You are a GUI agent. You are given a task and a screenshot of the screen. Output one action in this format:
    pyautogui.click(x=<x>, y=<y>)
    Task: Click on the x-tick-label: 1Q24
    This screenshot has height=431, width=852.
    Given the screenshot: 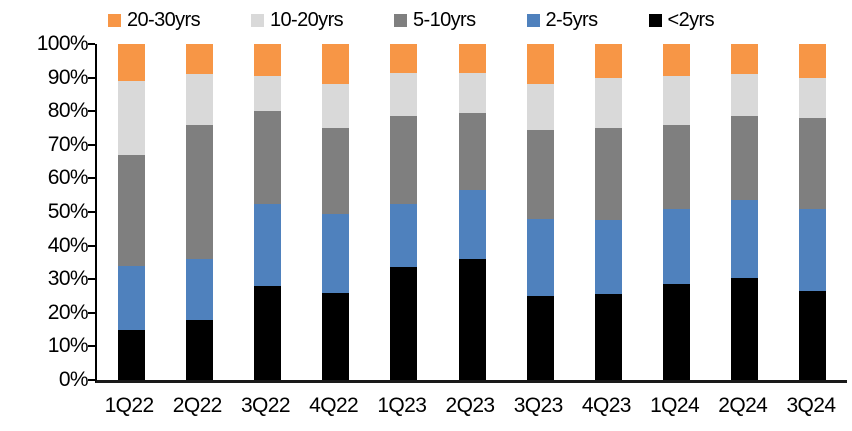 What is the action you would take?
    pyautogui.click(x=675, y=405)
    